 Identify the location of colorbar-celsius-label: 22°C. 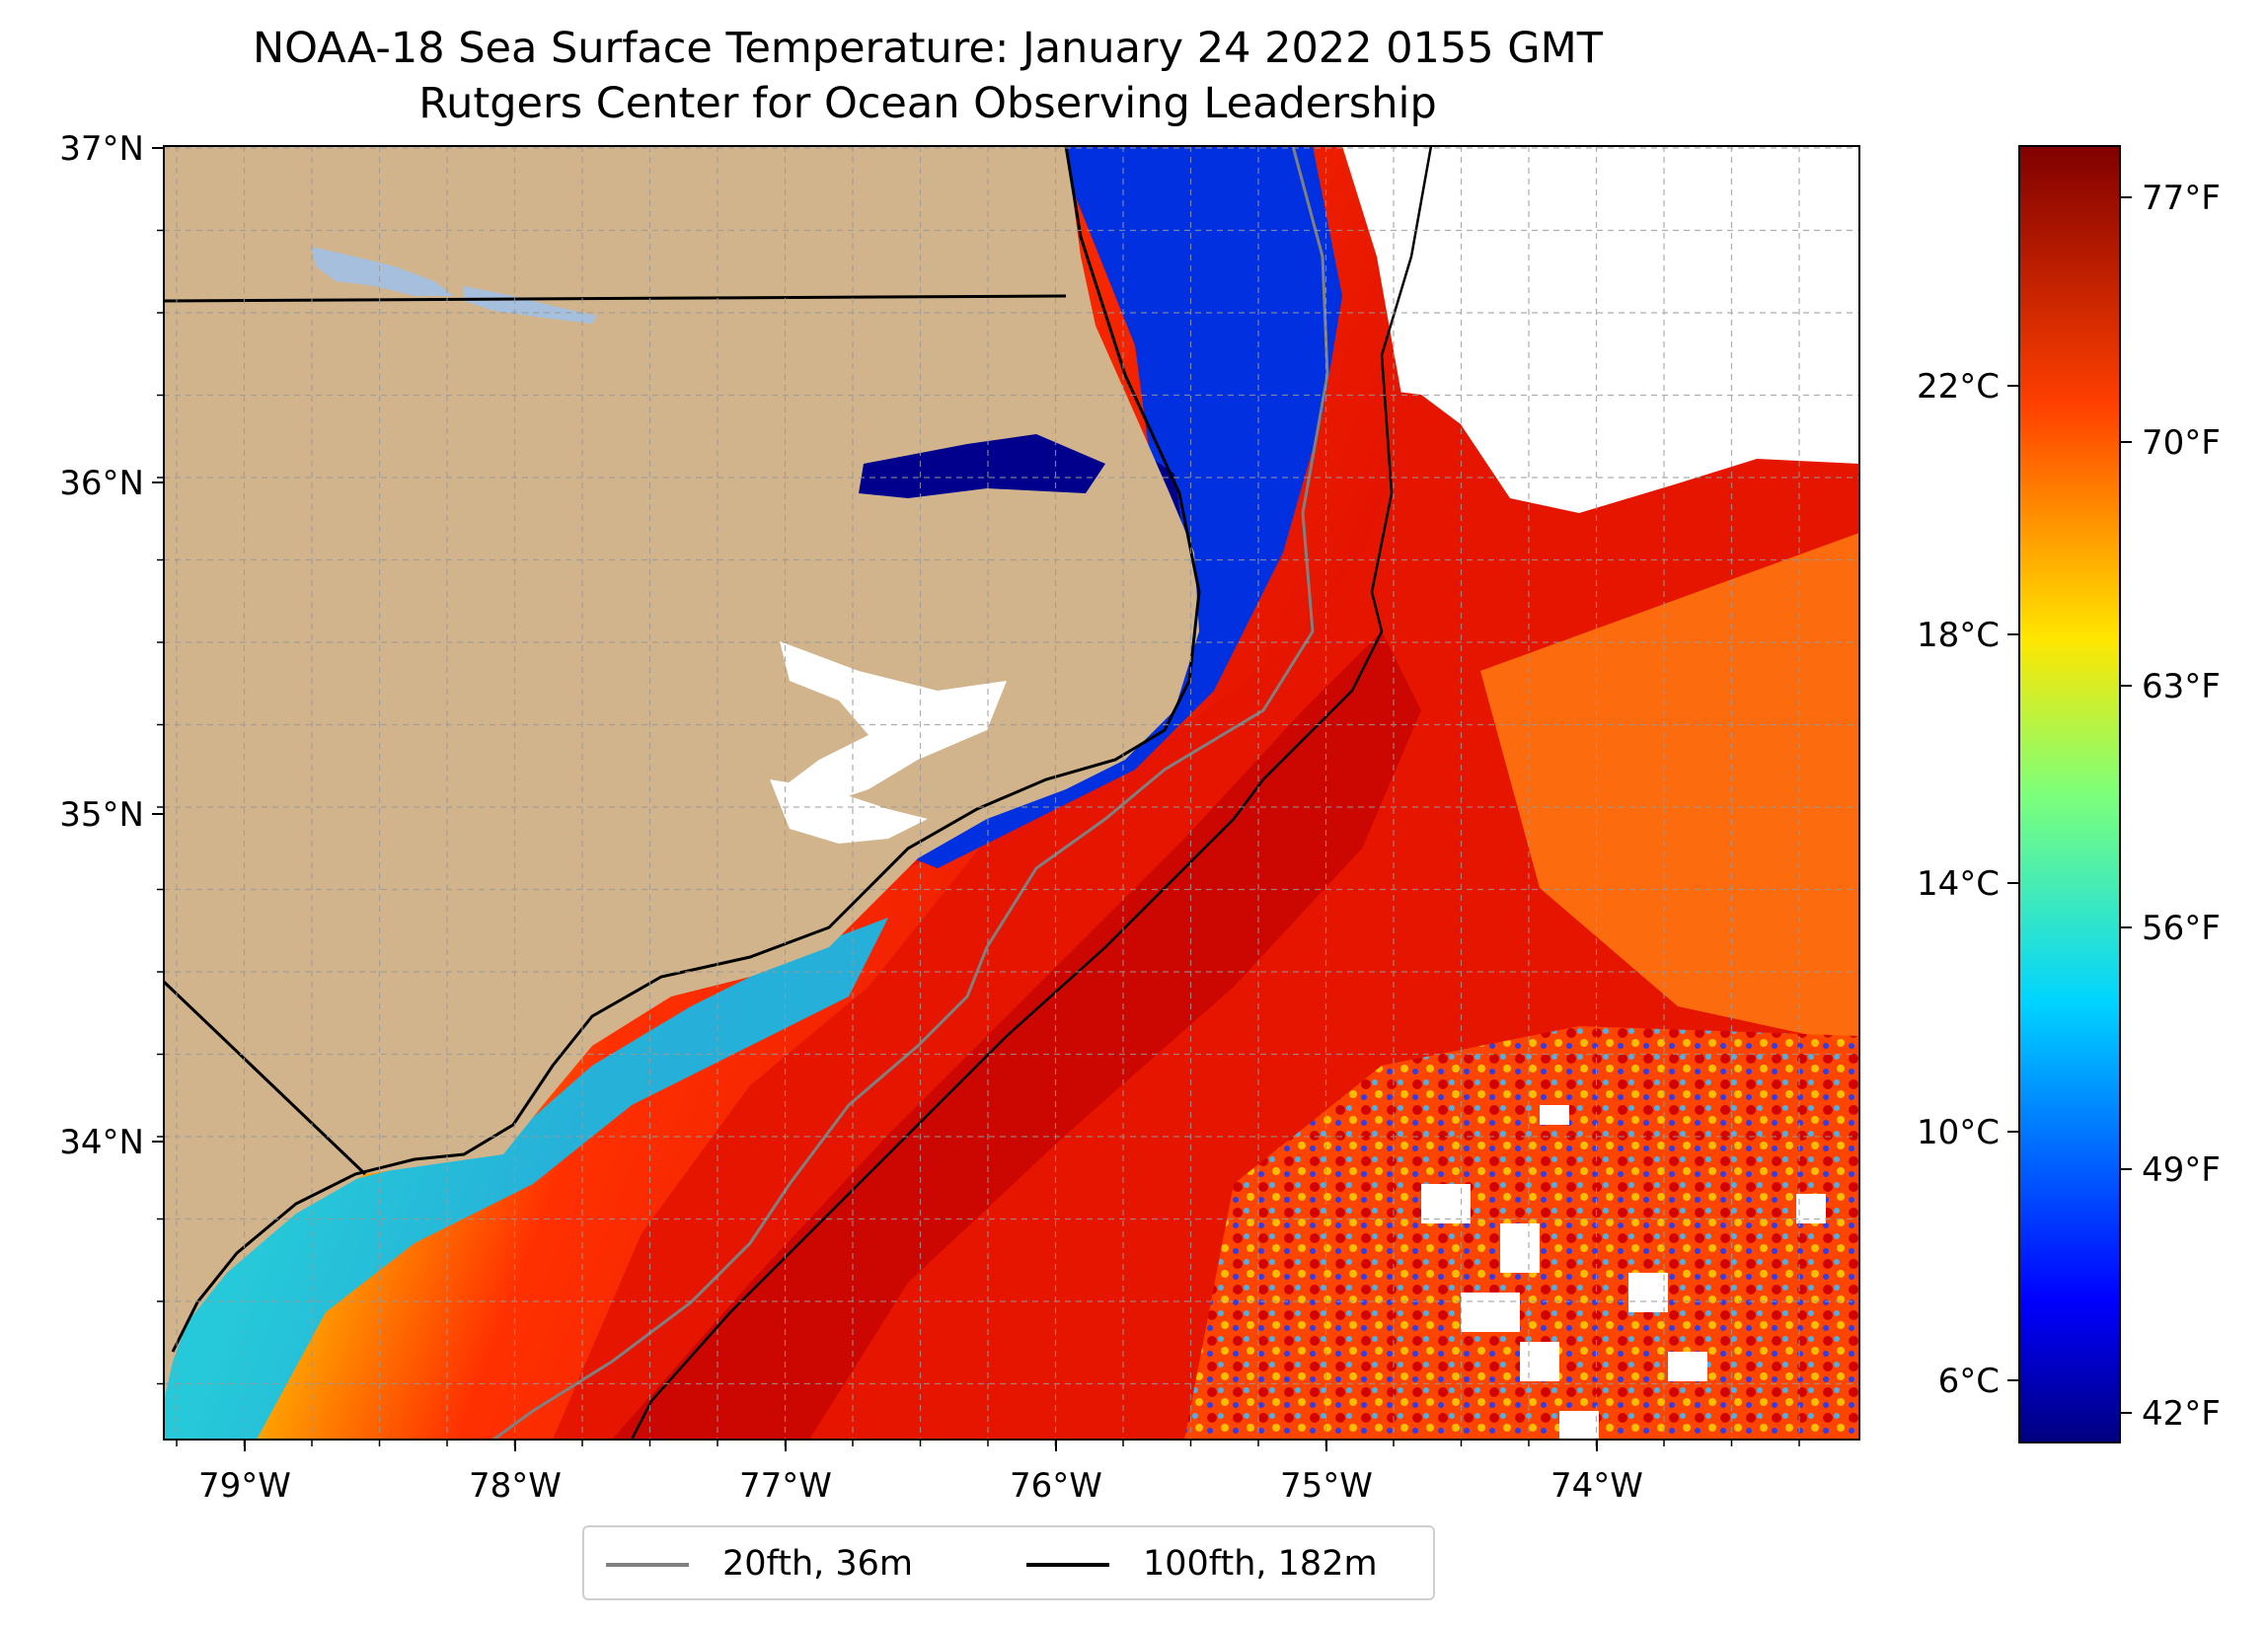
(1958, 386).